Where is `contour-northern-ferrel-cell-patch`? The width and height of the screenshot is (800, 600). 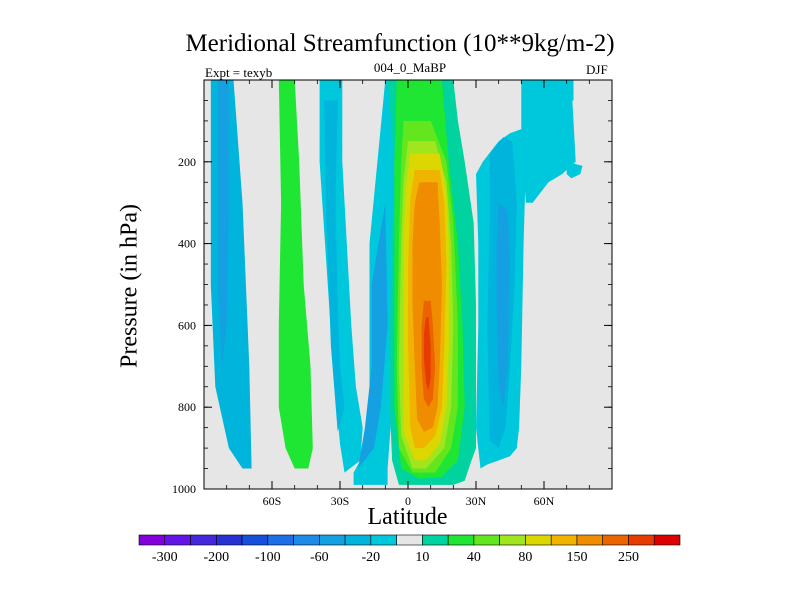
contour-northern-ferrel-cell-patch is located at coordinates (547, 92).